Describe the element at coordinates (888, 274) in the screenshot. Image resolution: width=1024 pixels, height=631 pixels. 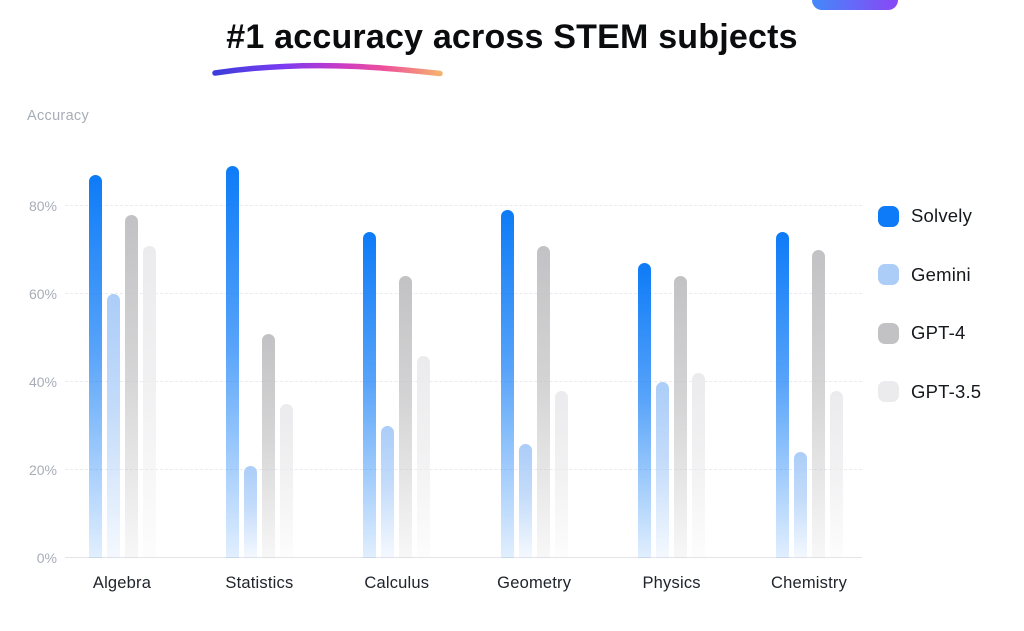
I see `legend-swatch-gemini-icon` at that location.